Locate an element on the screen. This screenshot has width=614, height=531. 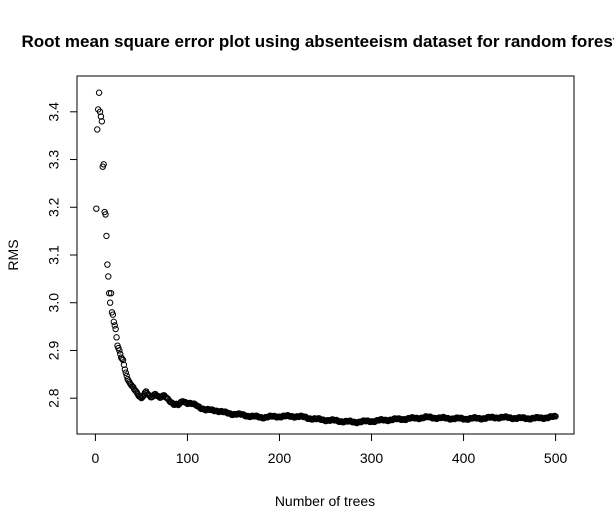
x-tick-label: 0 is located at coordinates (96, 458).